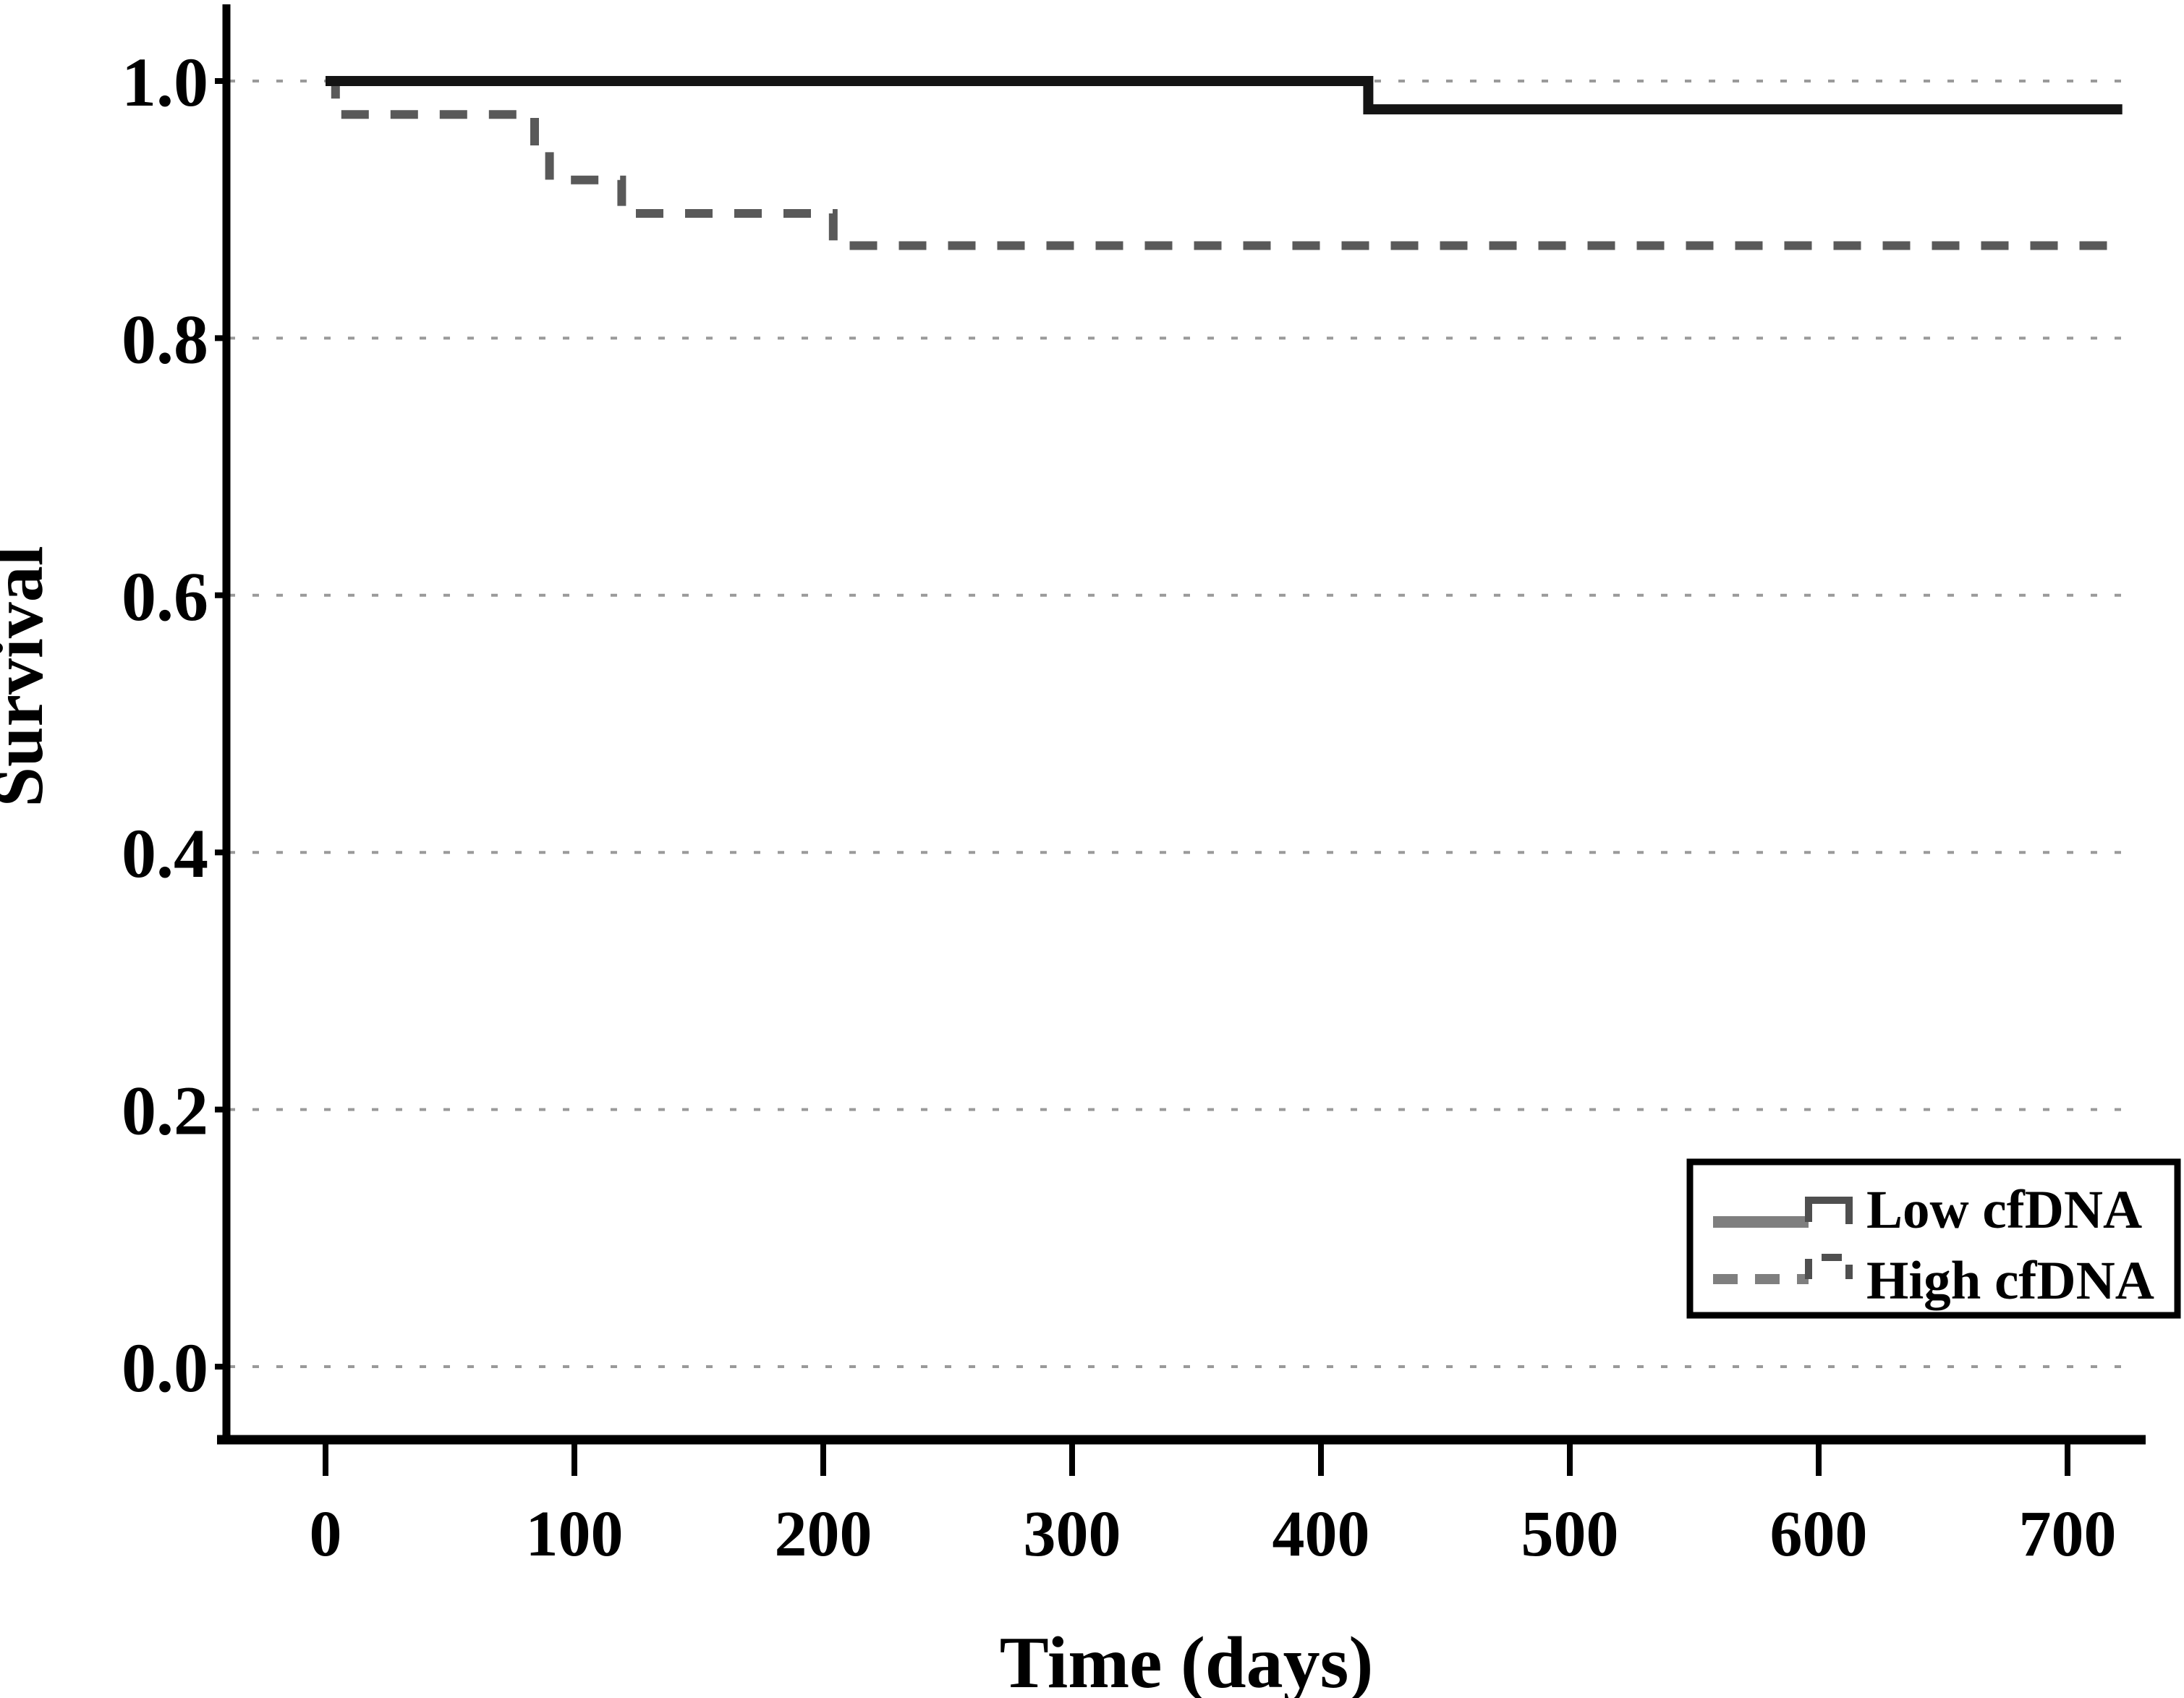 The width and height of the screenshot is (2184, 1698). What do you see at coordinates (1321, 1534) in the screenshot?
I see `x-tick-label-400: 400` at bounding box center [1321, 1534].